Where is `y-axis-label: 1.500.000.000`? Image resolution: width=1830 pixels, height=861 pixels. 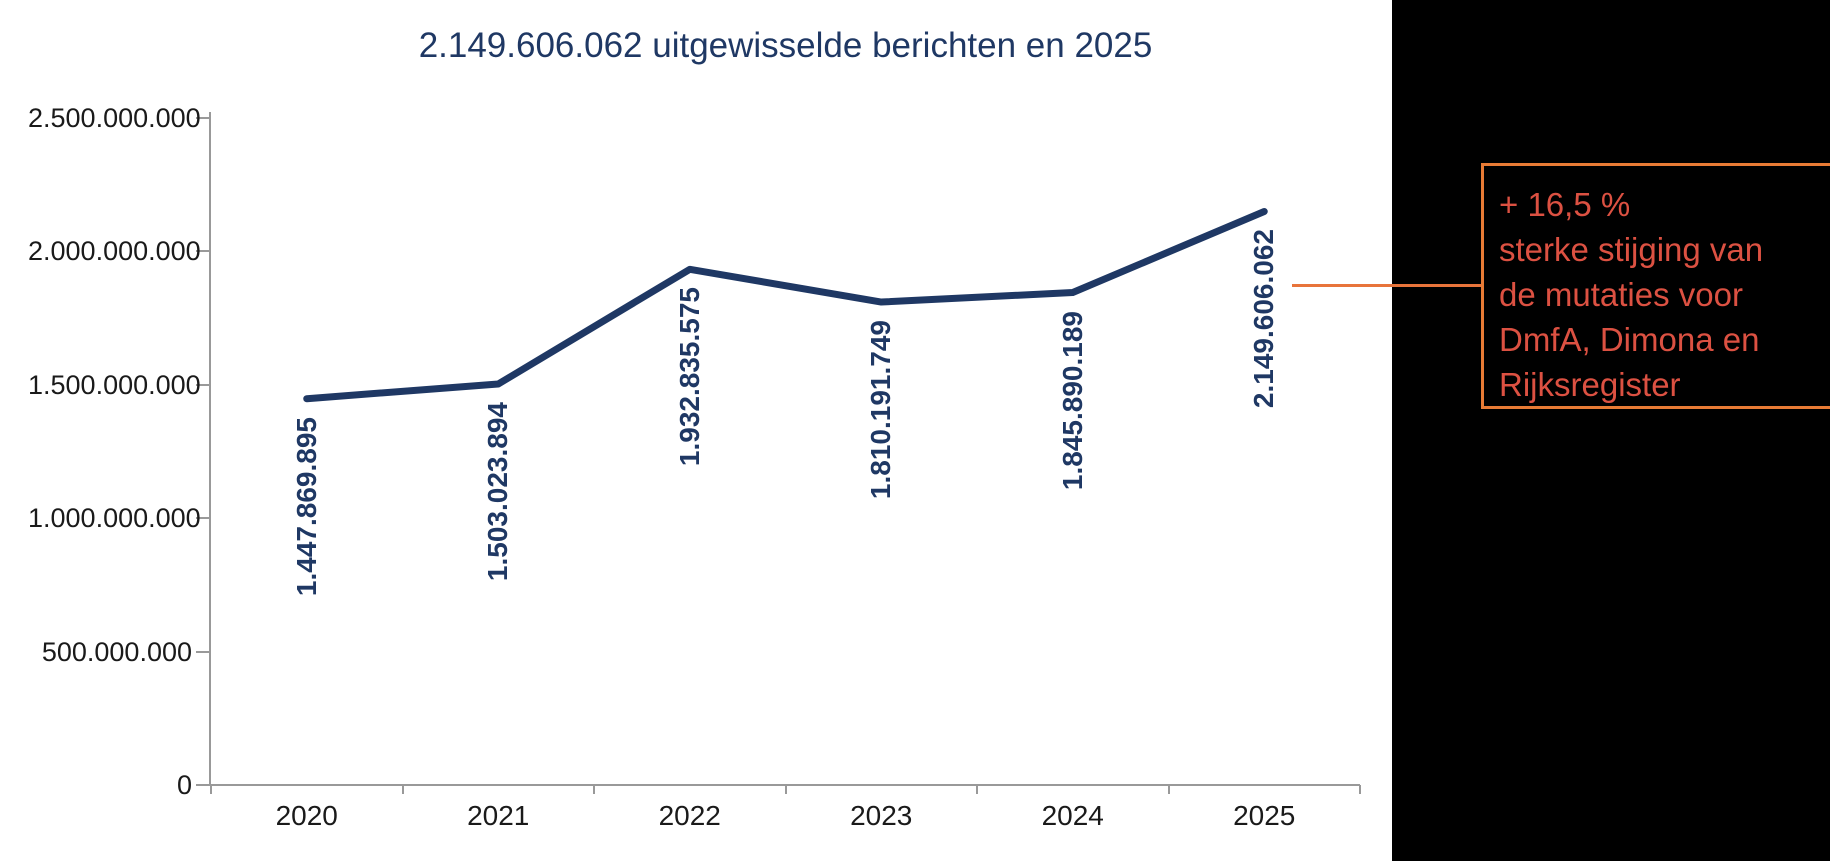
y-axis-label: 1.500.000.000 is located at coordinates (114, 384).